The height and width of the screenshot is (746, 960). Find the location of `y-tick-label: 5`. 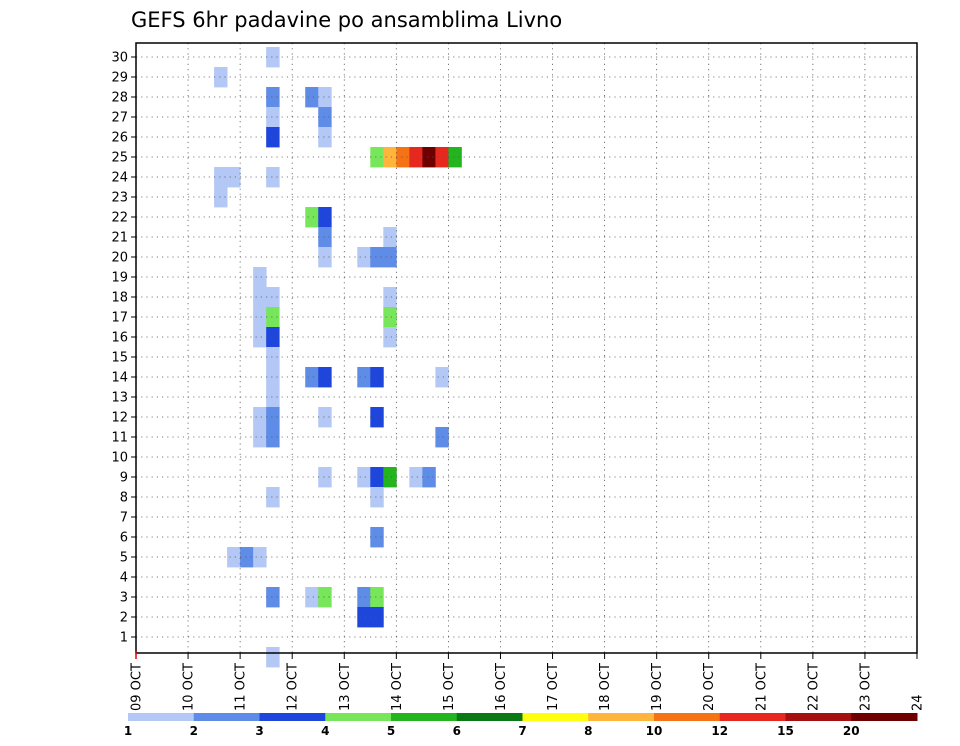

y-tick-label: 5 is located at coordinates (124, 558).